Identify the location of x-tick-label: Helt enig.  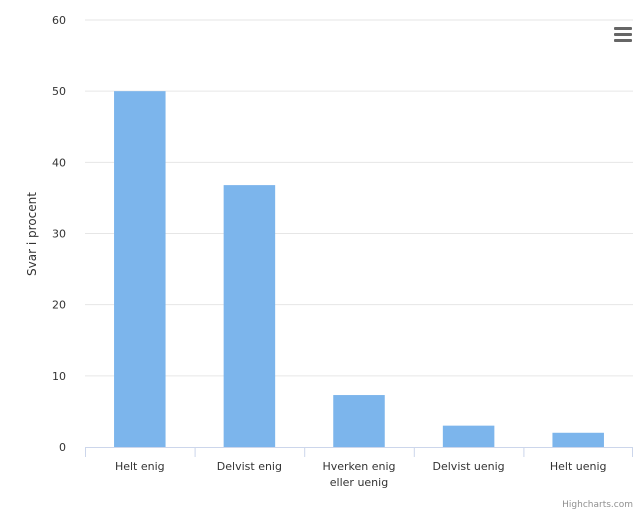
(140, 466).